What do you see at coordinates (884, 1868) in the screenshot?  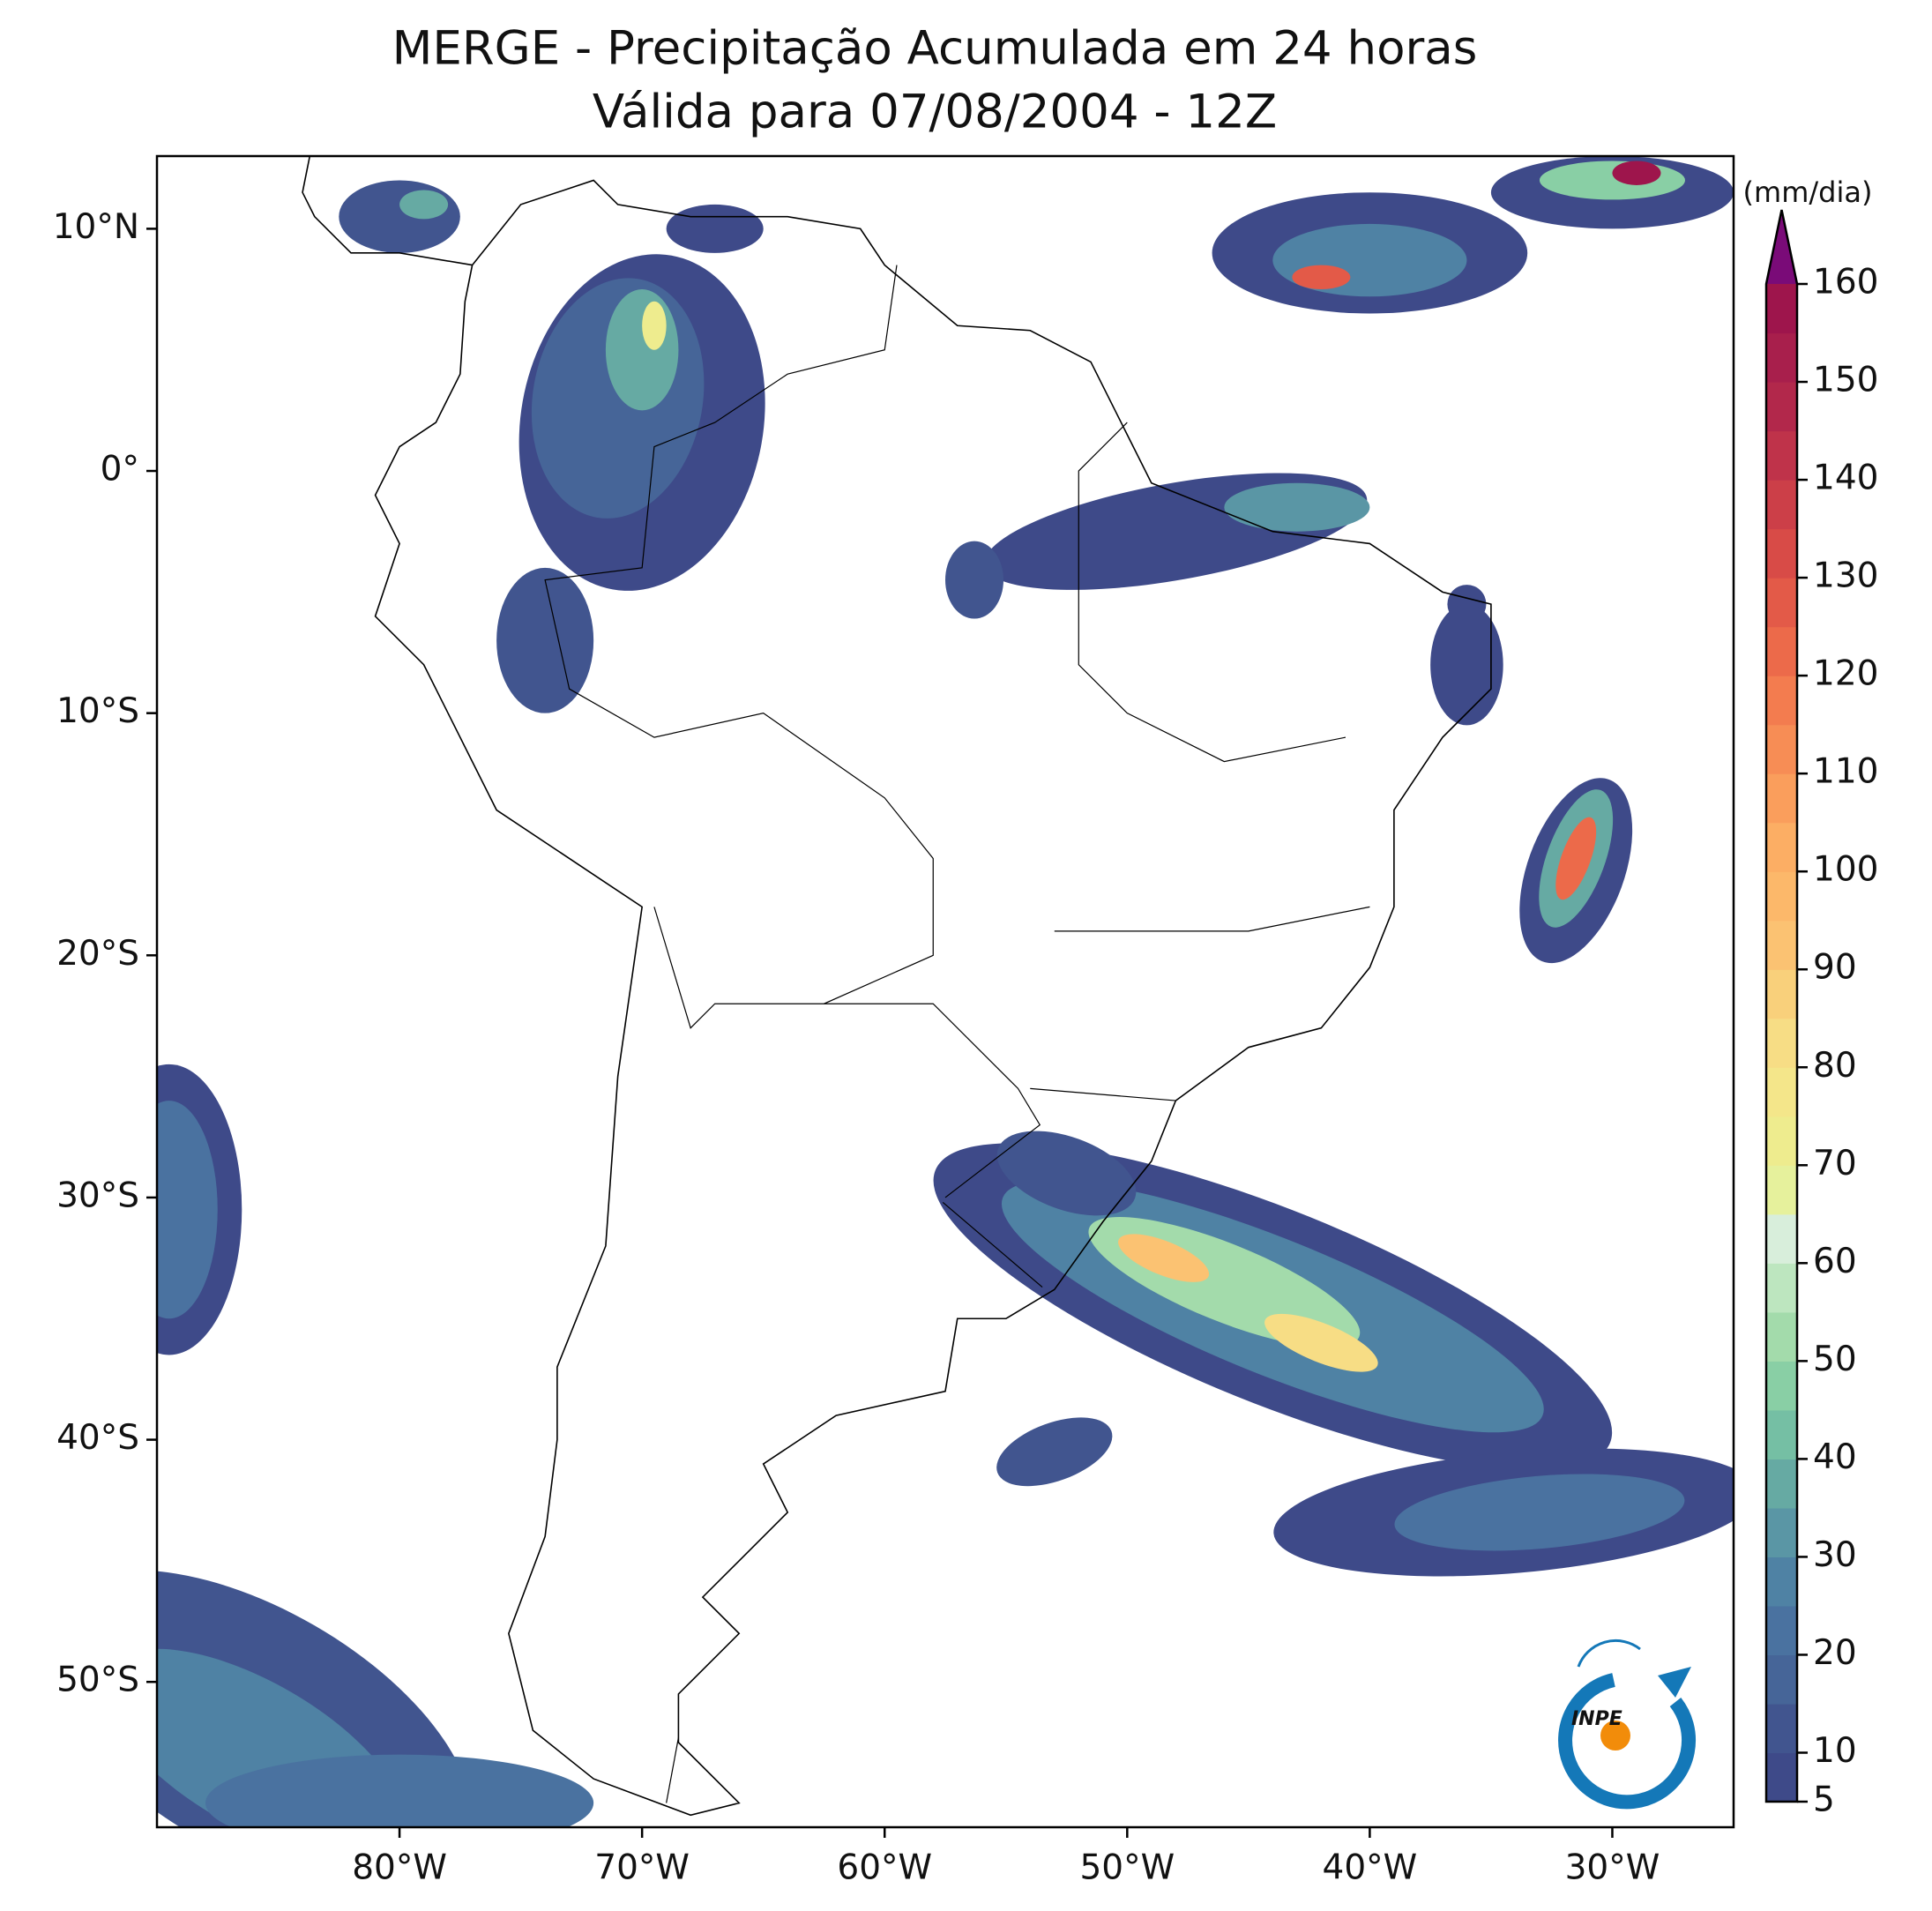 I see `x-tick-label: 60°W` at bounding box center [884, 1868].